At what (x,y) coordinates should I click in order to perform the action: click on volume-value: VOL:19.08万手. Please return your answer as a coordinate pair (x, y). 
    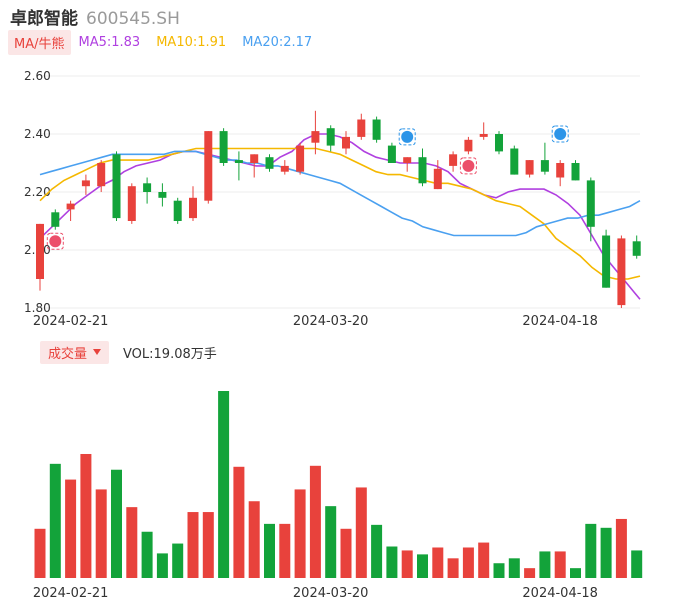
    Looking at the image, I should click on (170, 354).